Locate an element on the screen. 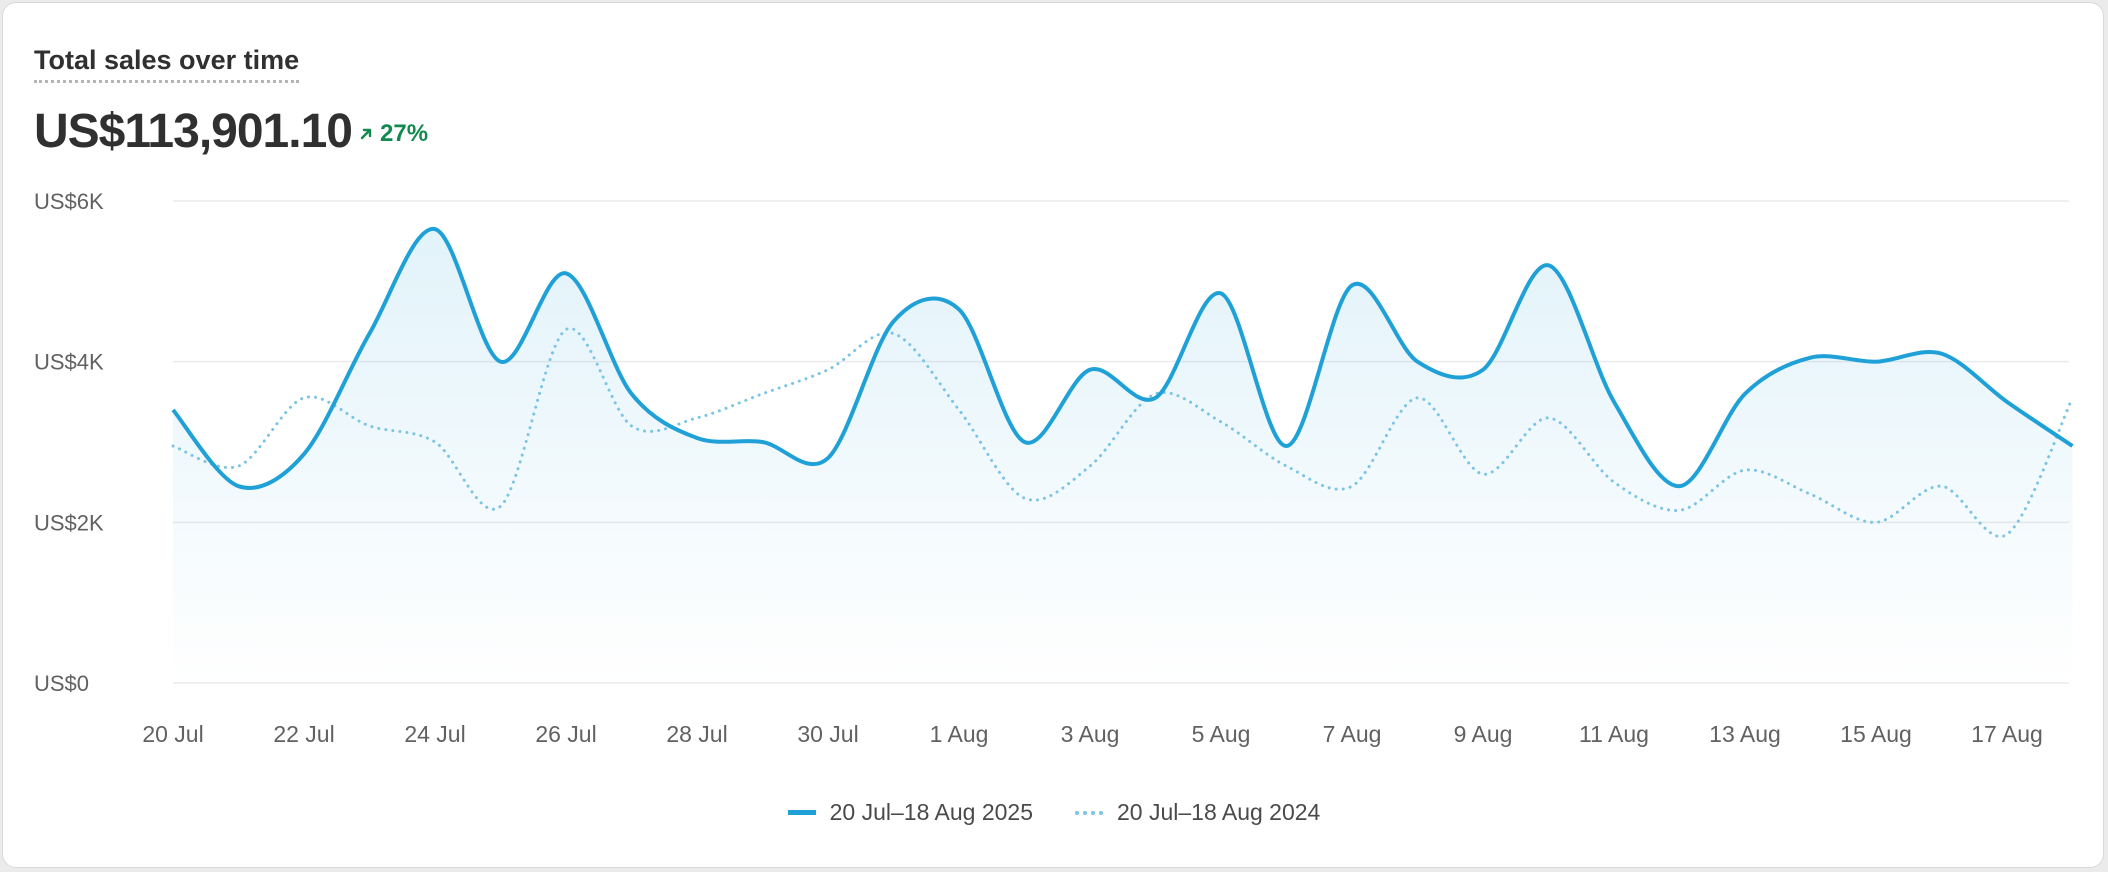  x-tick-label: 30 Jul is located at coordinates (827, 734).